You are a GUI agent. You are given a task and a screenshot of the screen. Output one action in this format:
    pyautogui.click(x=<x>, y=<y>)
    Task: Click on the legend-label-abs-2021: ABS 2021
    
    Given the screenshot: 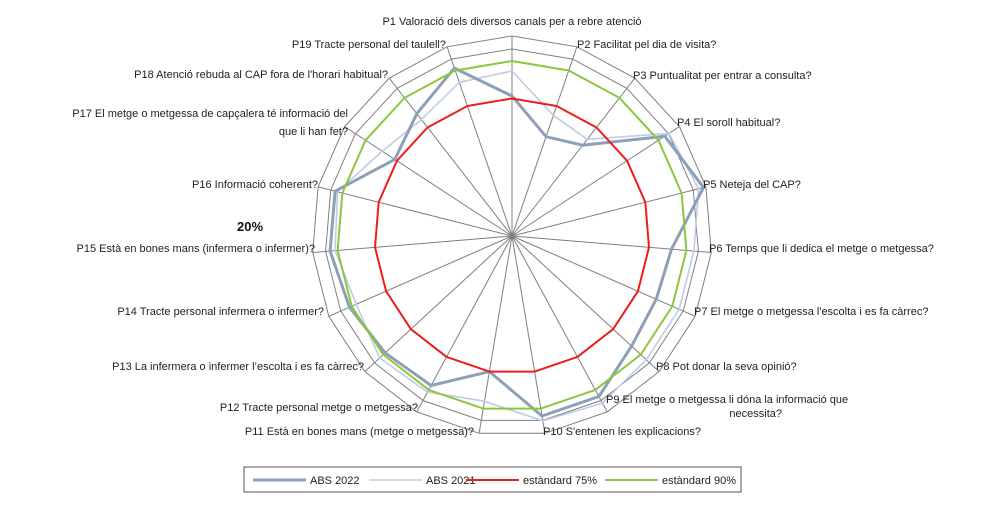 What is the action you would take?
    pyautogui.click(x=451, y=481)
    